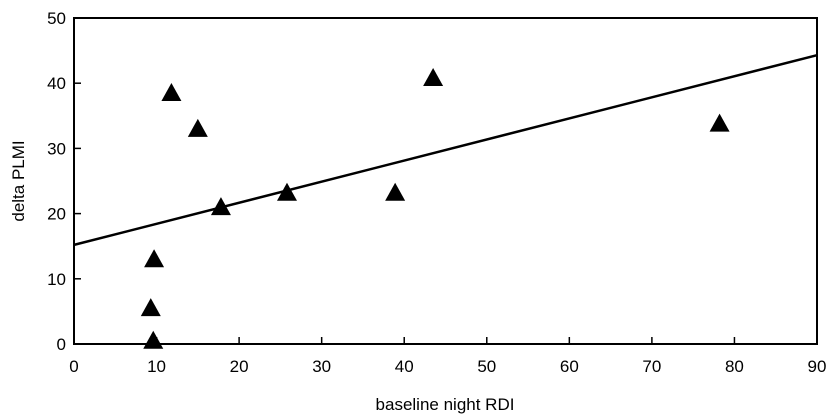  Describe the element at coordinates (239, 366) in the screenshot. I see `x-tick-label: 20` at that location.